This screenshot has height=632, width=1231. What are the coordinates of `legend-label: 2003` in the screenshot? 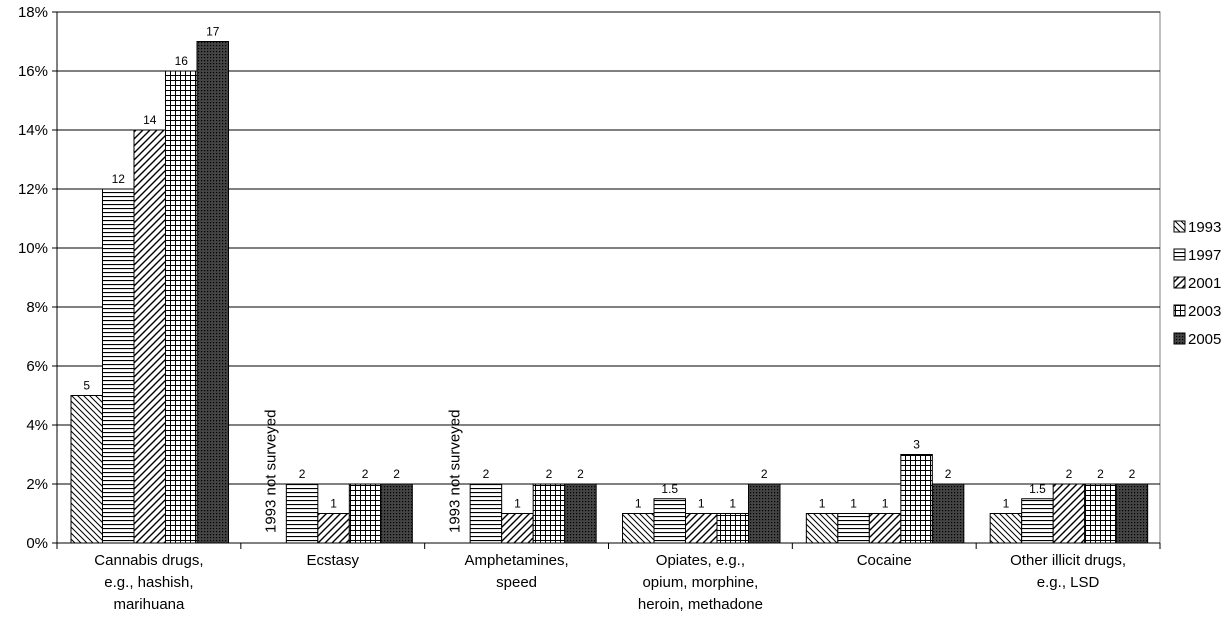 It's located at (1204, 311).